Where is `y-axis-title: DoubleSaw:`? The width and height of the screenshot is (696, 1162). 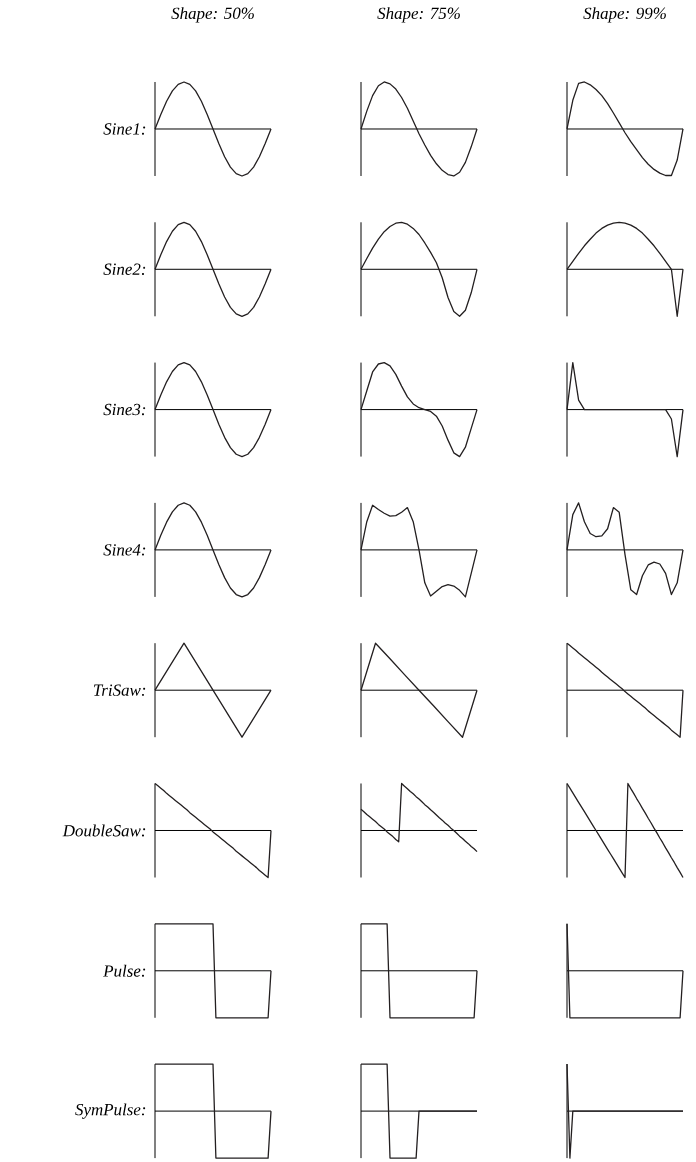 y-axis-title: DoubleSaw: is located at coordinates (104, 830).